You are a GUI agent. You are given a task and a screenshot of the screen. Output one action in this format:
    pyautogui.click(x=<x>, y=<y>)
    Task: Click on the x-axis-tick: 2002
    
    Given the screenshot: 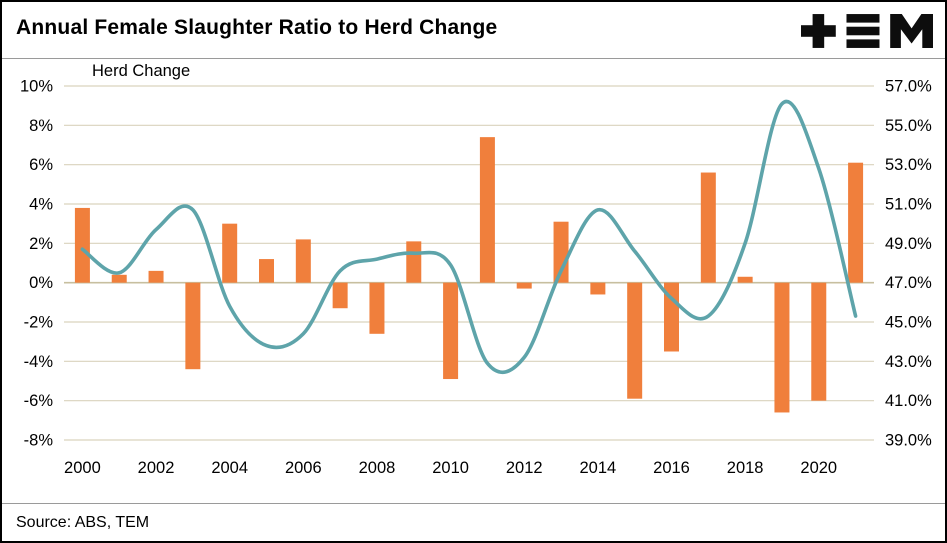 What is the action you would take?
    pyautogui.click(x=156, y=468)
    